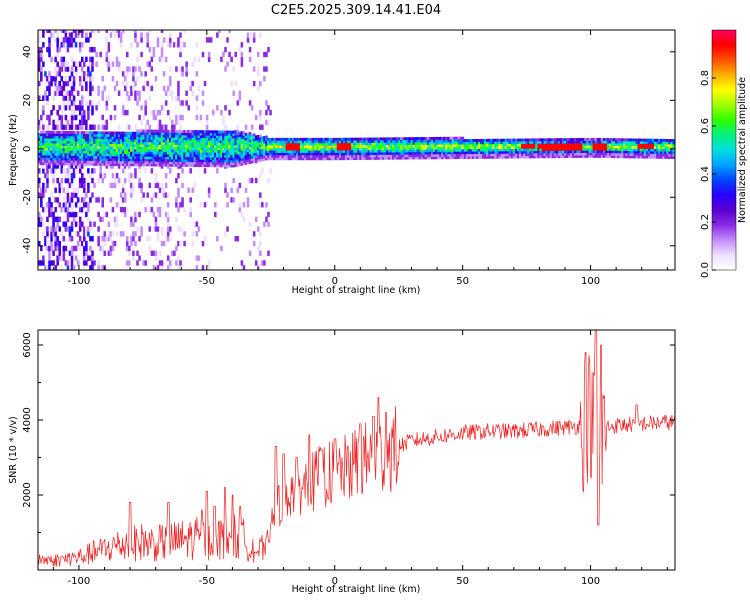 The image size is (750, 600). Describe the element at coordinates (13, 450) in the screenshot. I see `snr-y-axis-label: SNR (10 * v/v)` at that location.